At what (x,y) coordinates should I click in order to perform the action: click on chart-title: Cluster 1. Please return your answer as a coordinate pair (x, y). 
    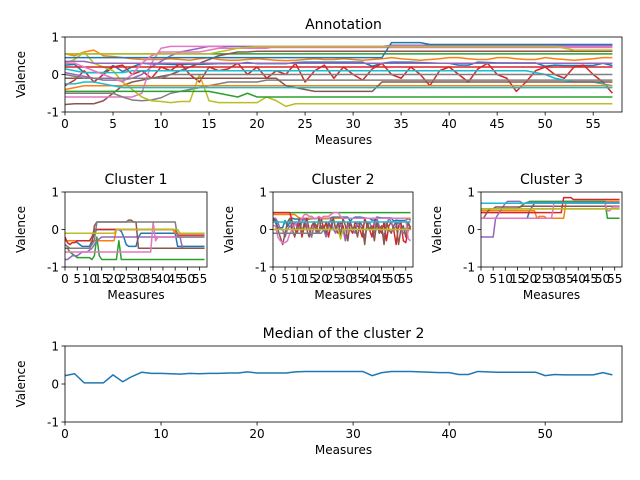
    Looking at the image, I should click on (135, 180).